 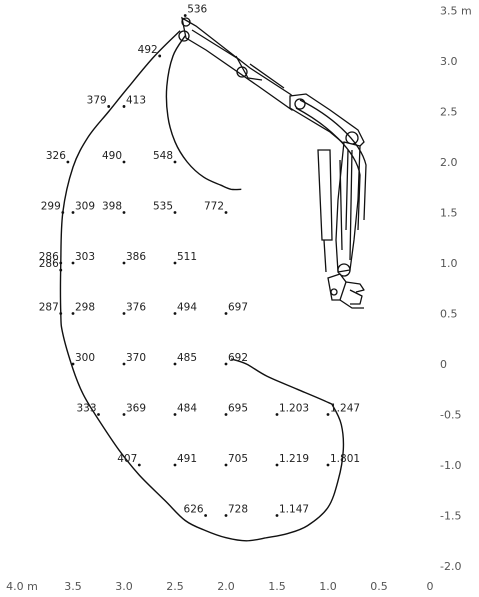 I want to click on x-tick-label: 0.5, so click(x=379, y=586).